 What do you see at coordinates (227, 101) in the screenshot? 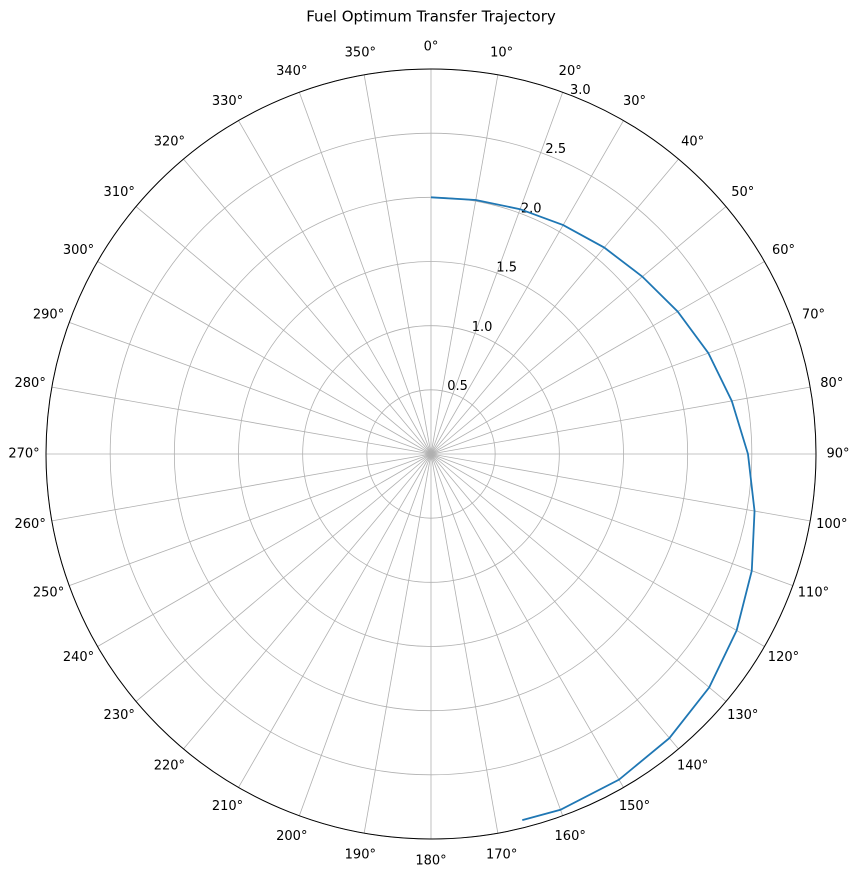
I see `theta-tick-label: 330°` at bounding box center [227, 101].